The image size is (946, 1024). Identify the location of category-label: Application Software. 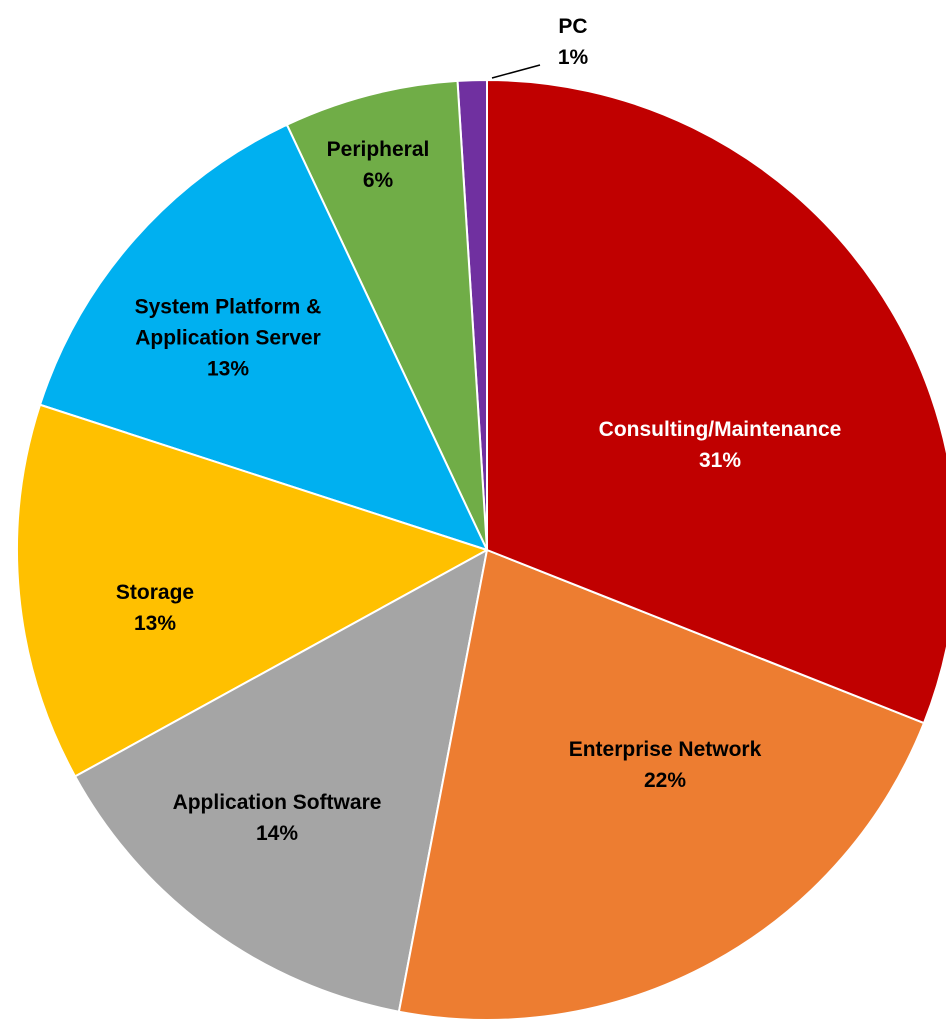
(277, 802).